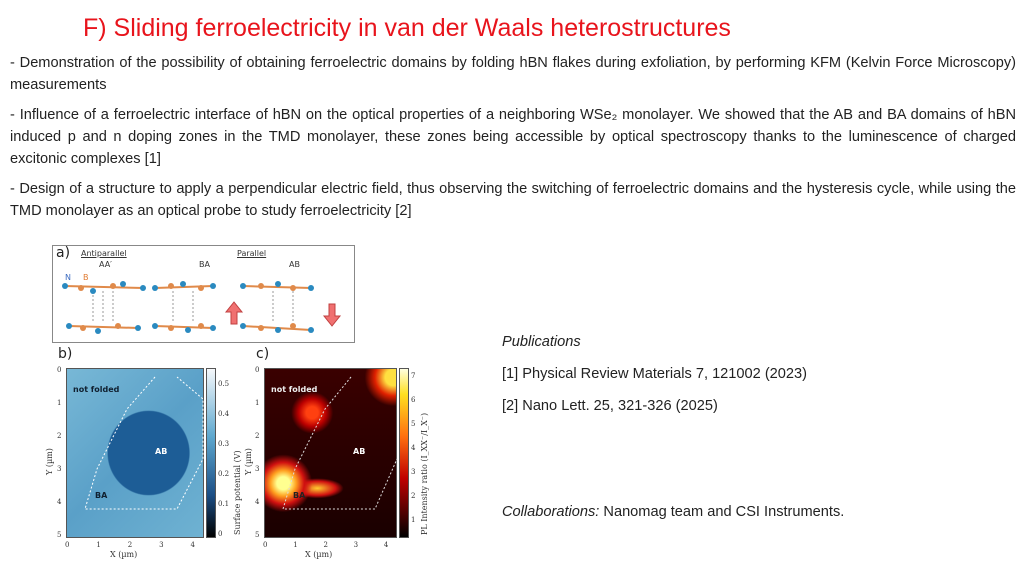  Describe the element at coordinates (234, 313) in the screenshot. I see `arrow-up-icon` at that location.